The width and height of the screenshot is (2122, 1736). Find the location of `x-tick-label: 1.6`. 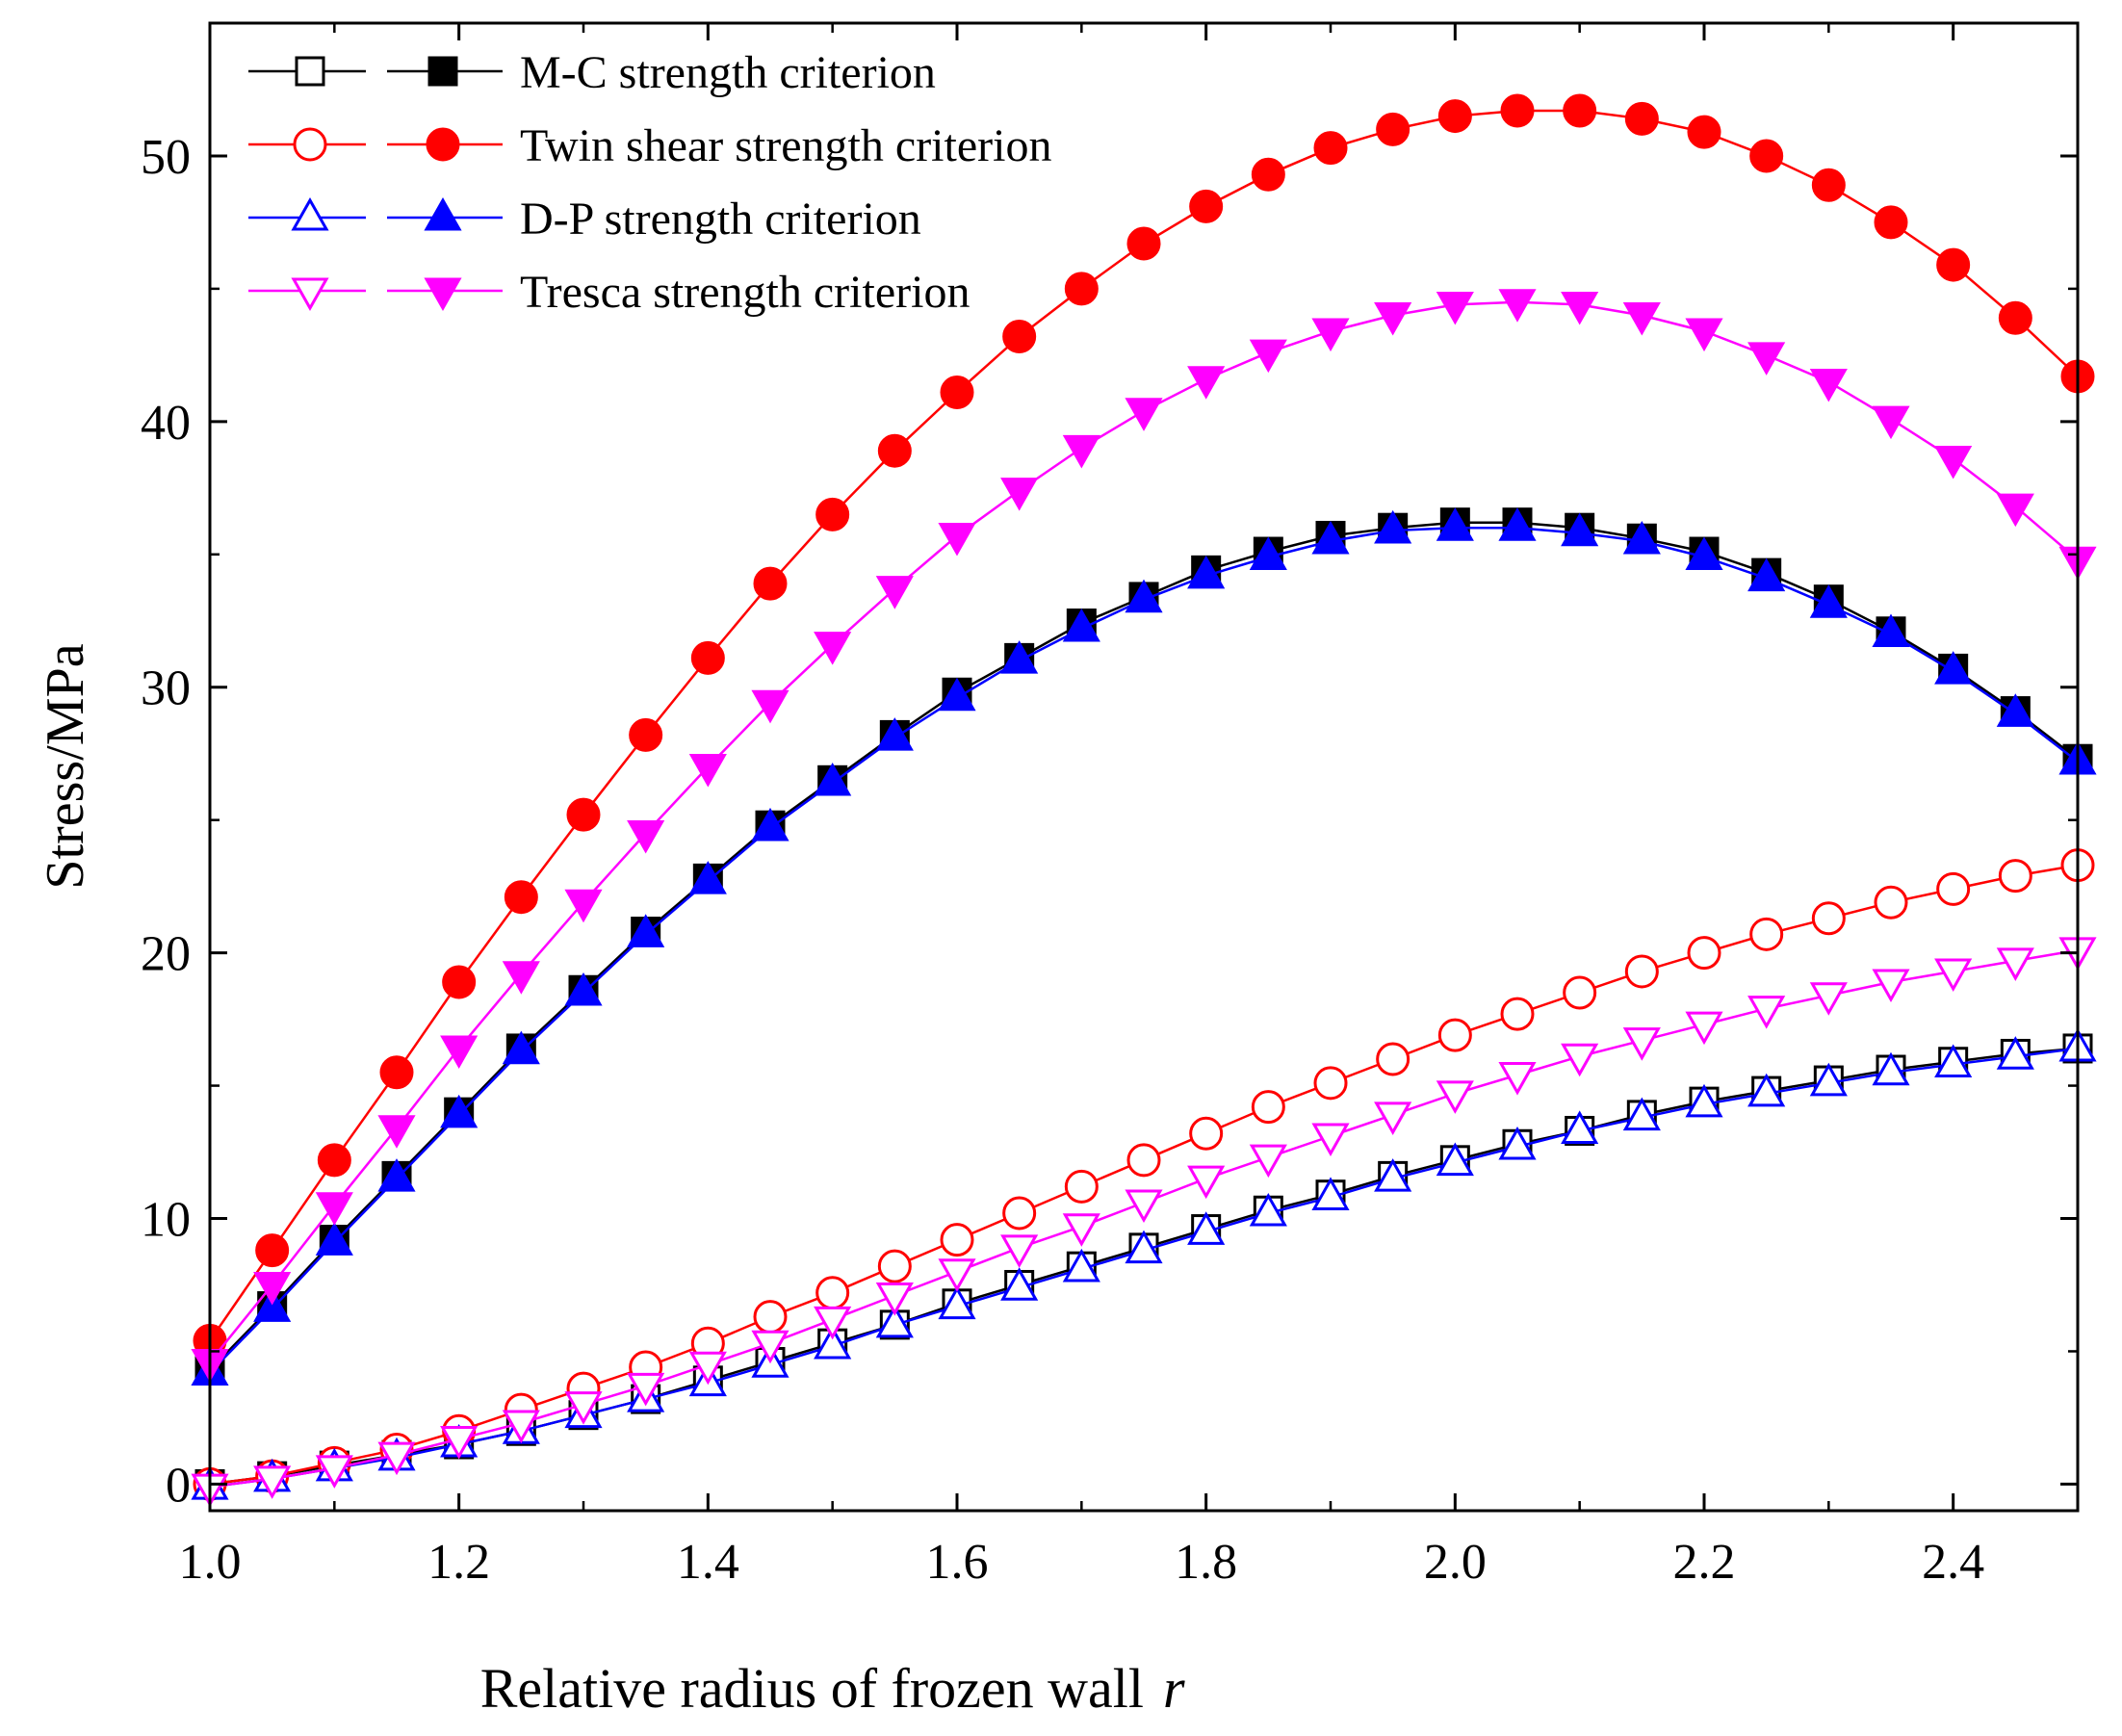

x-tick-label: 1.6 is located at coordinates (957, 1563).